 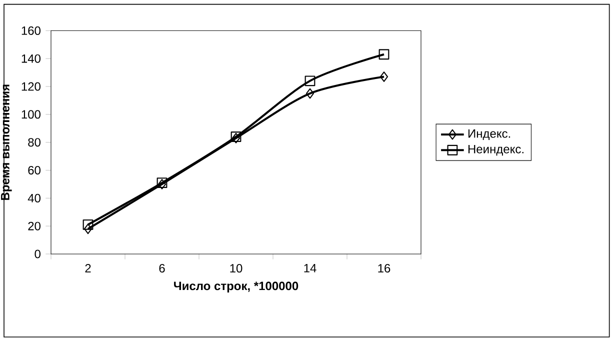 I want to click on y-tick-label: 160, so click(x=31, y=30).